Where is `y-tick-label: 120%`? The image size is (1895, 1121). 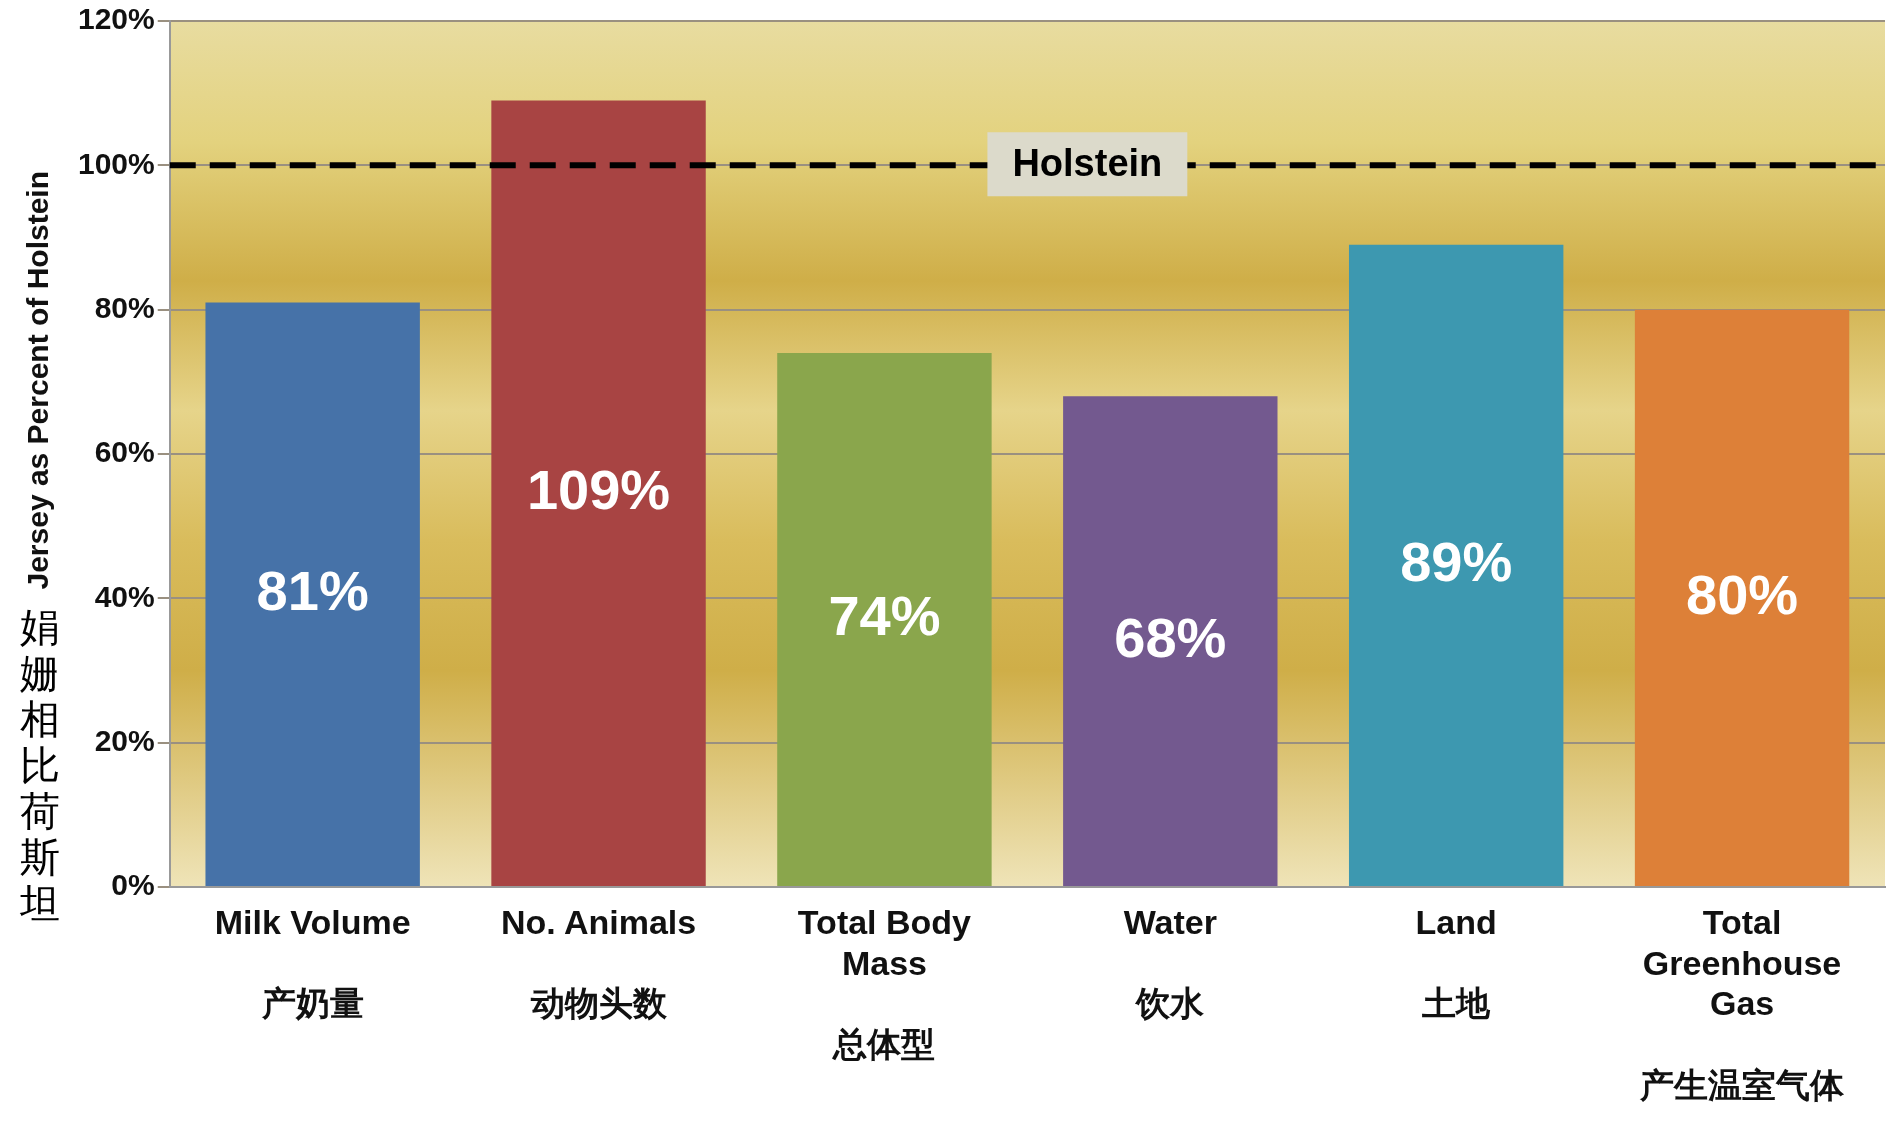 y-tick-label: 120% is located at coordinates (116, 19).